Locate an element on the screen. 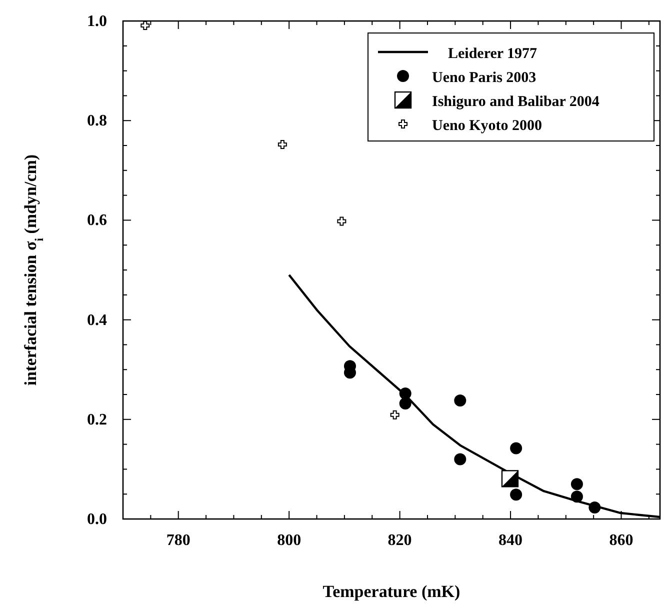  legend-label: Ueno Paris 2003 is located at coordinates (484, 78).